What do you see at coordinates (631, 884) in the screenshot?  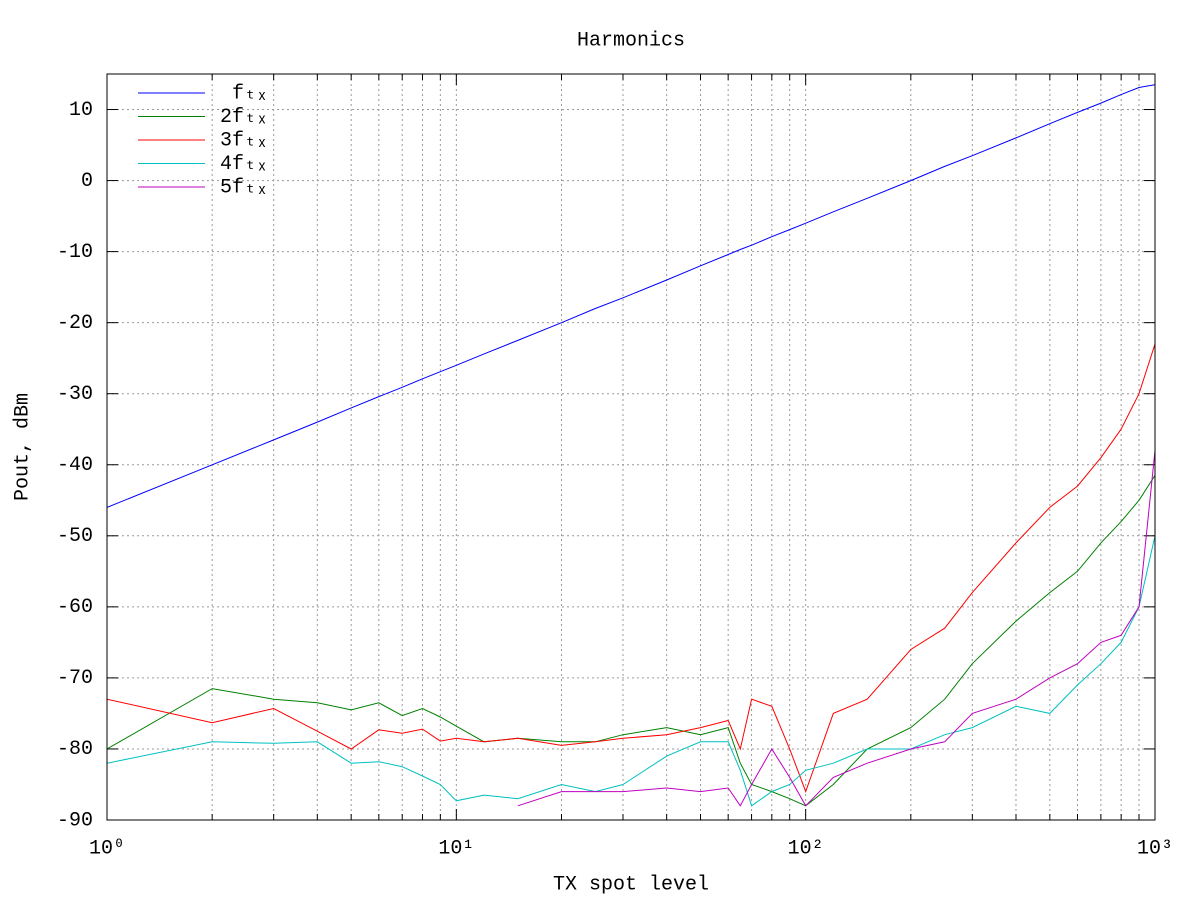 I see `x-axis-label: TX spot level` at bounding box center [631, 884].